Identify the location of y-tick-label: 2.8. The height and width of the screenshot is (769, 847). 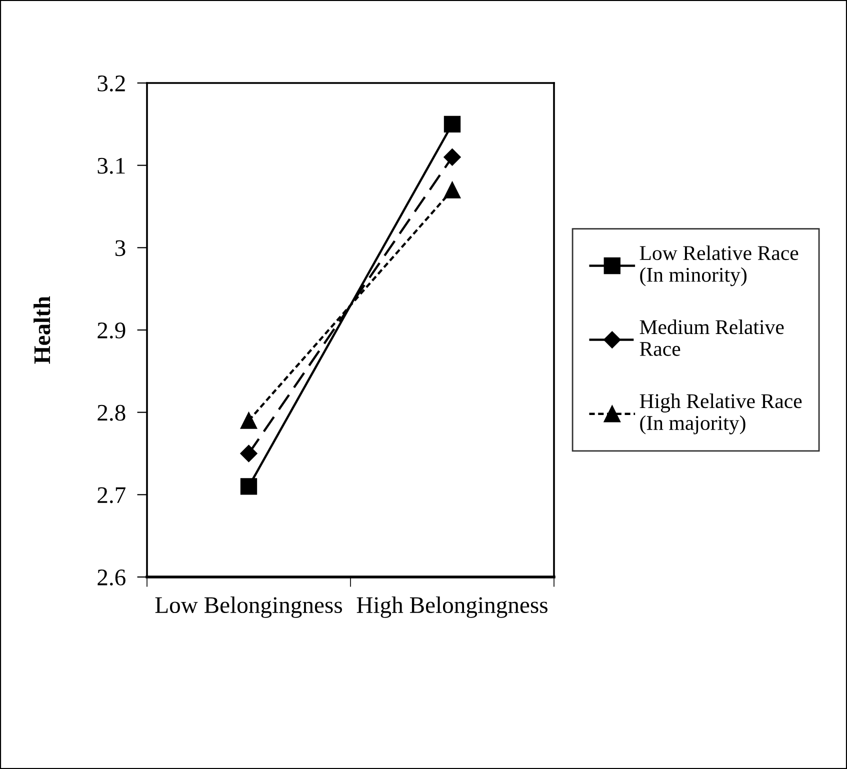
(112, 412).